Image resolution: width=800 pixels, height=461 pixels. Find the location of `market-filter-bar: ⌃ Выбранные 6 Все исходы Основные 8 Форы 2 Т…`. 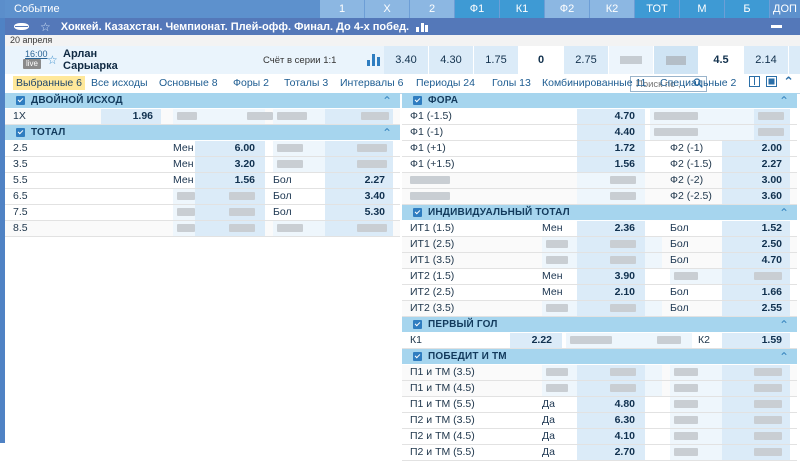

market-filter-bar: ⌃ Выбранные 6 Все исходы Основные 8 Форы 2 Т… is located at coordinates (402, 84).